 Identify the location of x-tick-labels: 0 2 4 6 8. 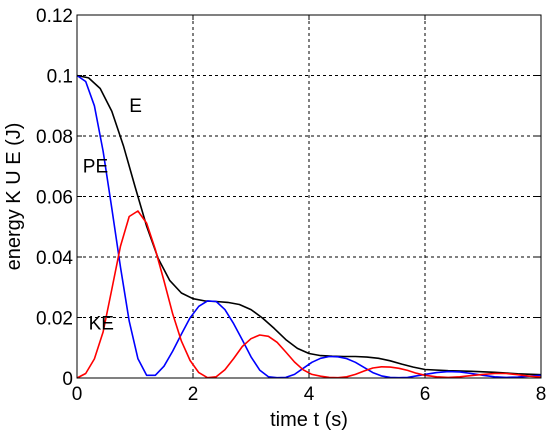
(309, 394).